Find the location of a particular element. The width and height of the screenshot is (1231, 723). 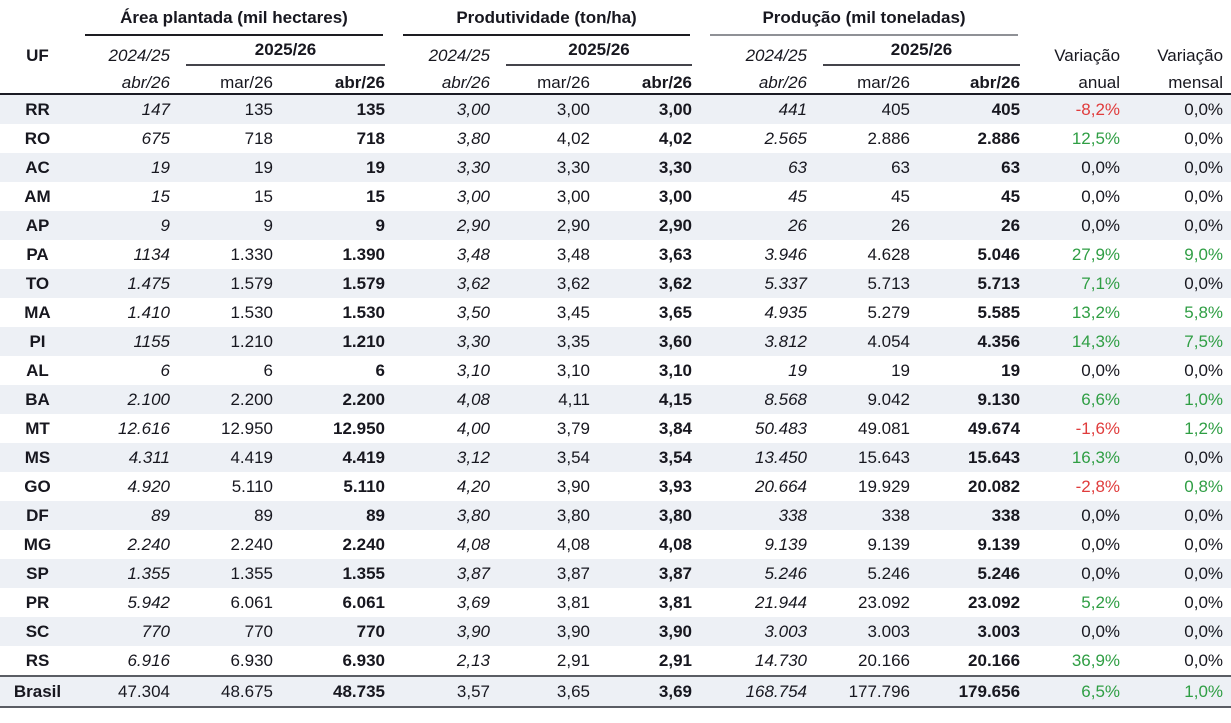

group-productivity: Produtividade (ton/ha) is located at coordinates (546, 20).